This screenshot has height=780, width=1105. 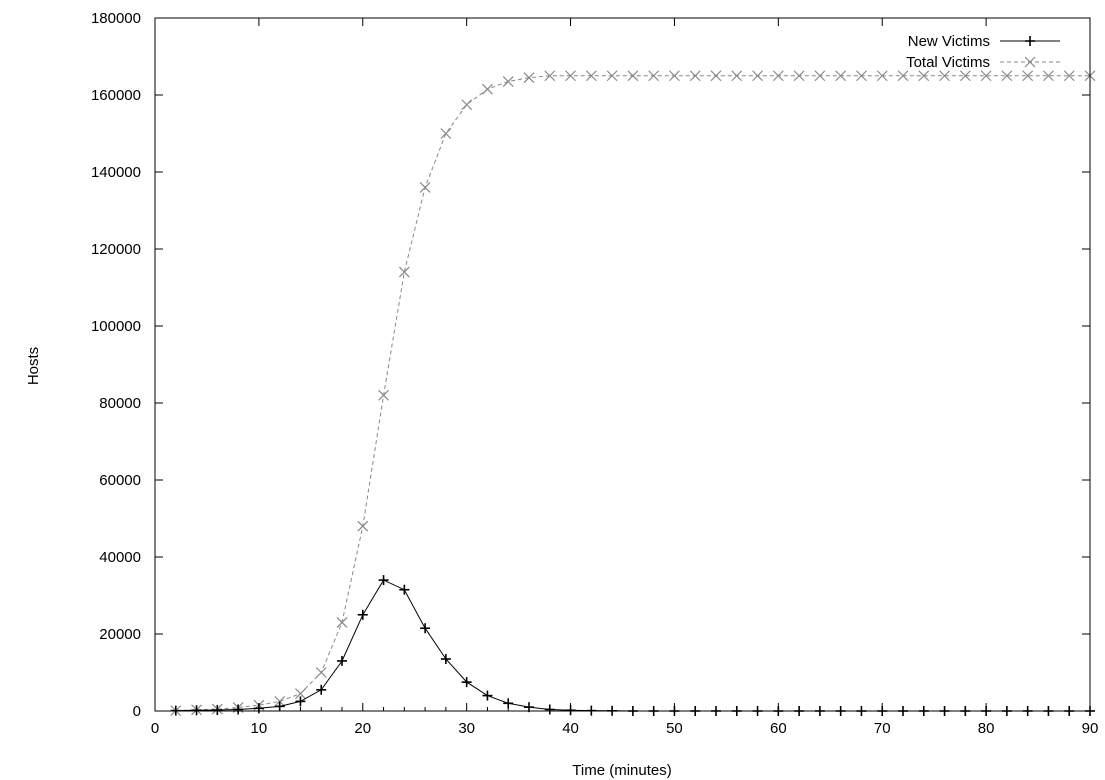 What do you see at coordinates (33, 366) in the screenshot?
I see `y-axis-title: Hosts` at bounding box center [33, 366].